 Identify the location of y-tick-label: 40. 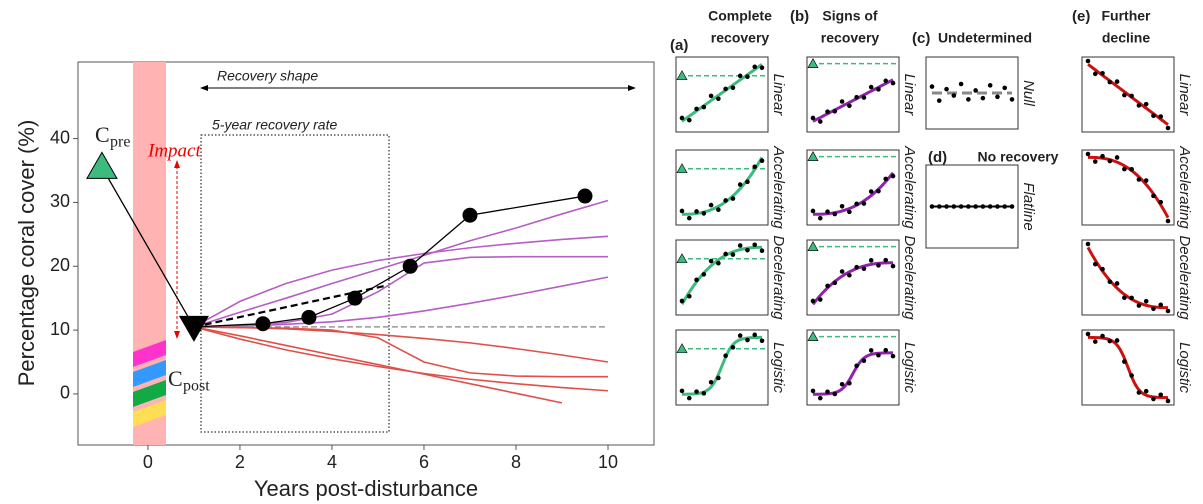
(60, 137).